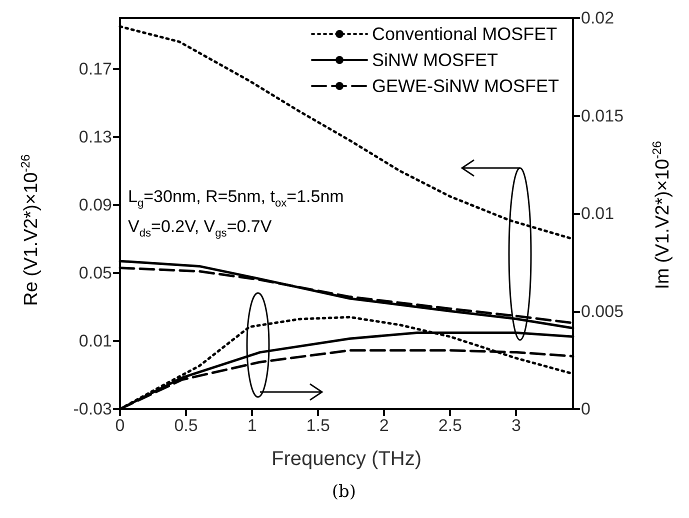 The height and width of the screenshot is (518, 689). I want to click on annotation: V$_{ds}$=0.2V, V$_{gs}$=0.7V, so click(200, 228).